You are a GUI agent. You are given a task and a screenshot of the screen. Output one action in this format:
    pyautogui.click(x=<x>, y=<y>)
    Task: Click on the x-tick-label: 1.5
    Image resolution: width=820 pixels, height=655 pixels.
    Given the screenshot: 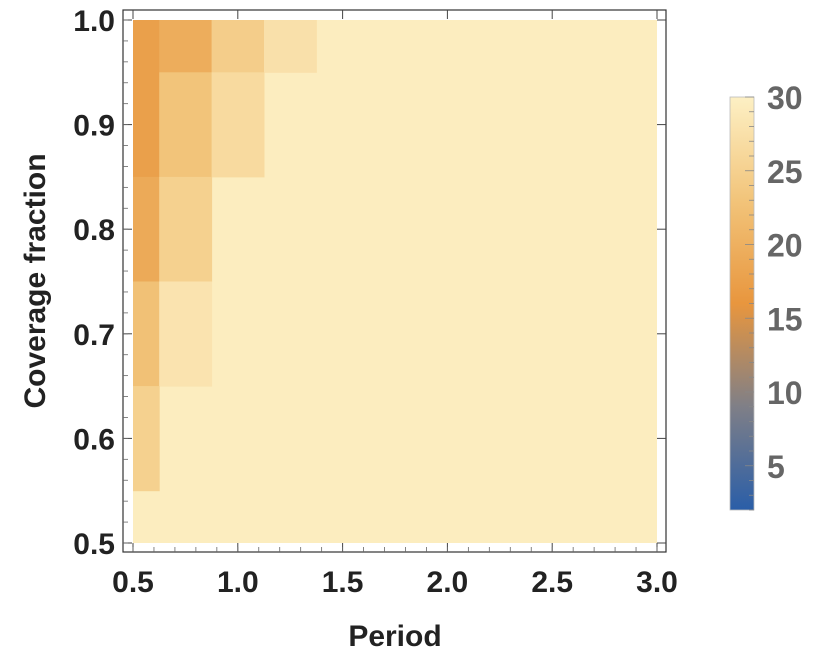 What is the action you would take?
    pyautogui.click(x=343, y=582)
    